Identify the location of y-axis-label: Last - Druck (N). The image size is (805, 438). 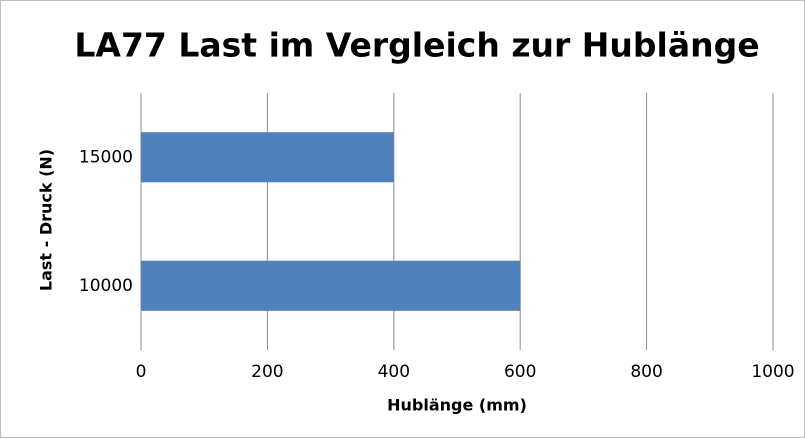
(46, 220).